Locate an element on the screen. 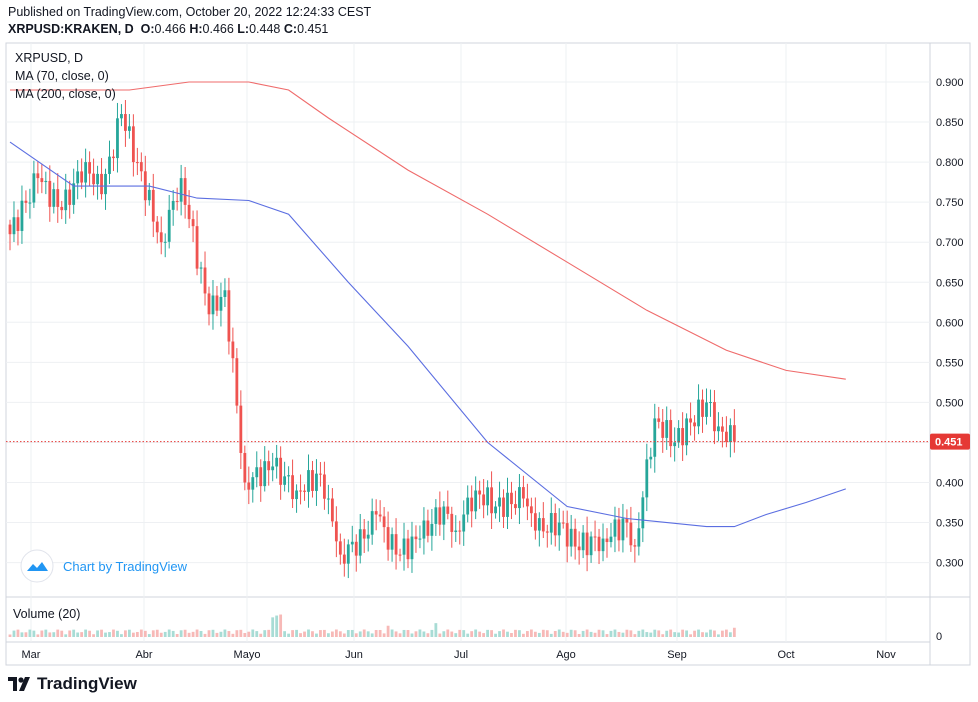 This screenshot has height=702, width=978. tradingview-logo-icon is located at coordinates (19, 684).